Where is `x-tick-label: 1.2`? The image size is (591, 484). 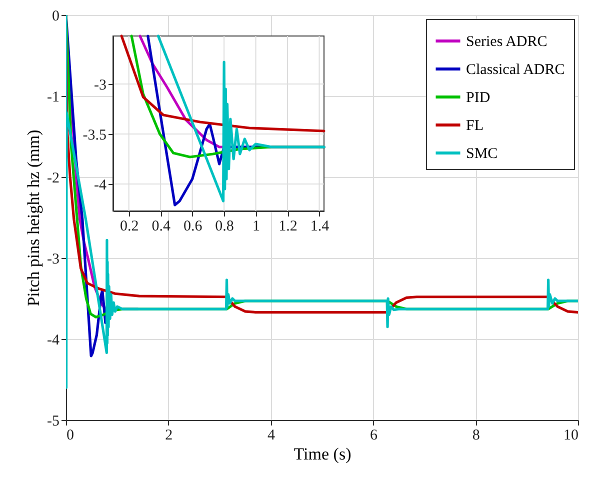 x-tick-label: 1.2 is located at coordinates (288, 226).